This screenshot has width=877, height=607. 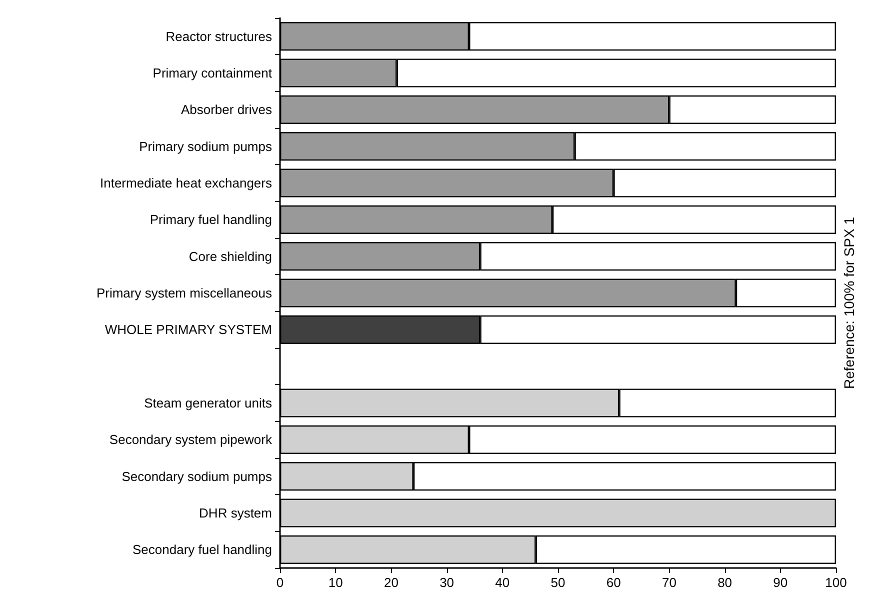 I want to click on x-tick-label: 30, so click(x=447, y=582).